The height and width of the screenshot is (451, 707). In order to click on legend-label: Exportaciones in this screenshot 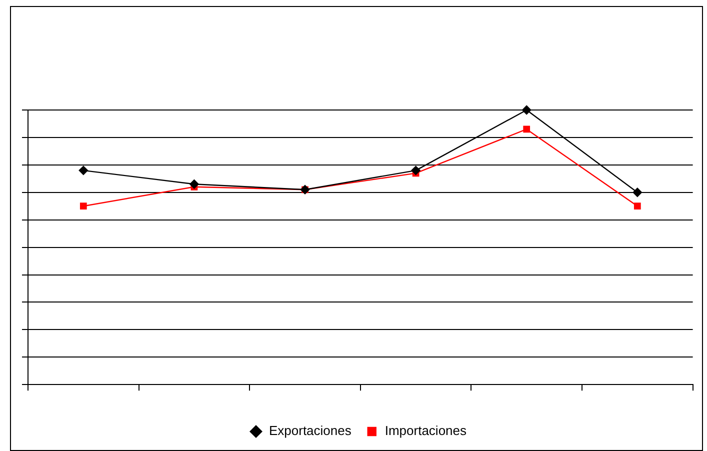, I will do `click(310, 430)`.